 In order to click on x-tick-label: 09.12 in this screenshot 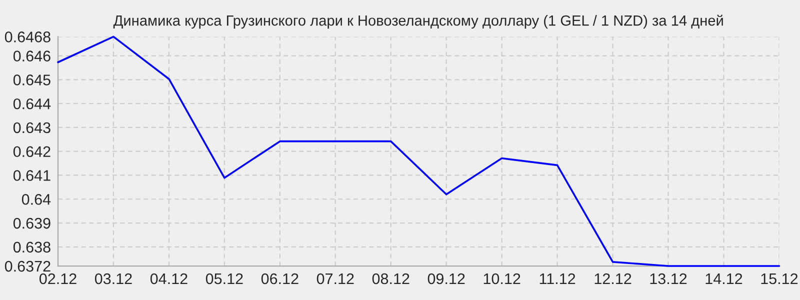, I will do `click(446, 278)`.